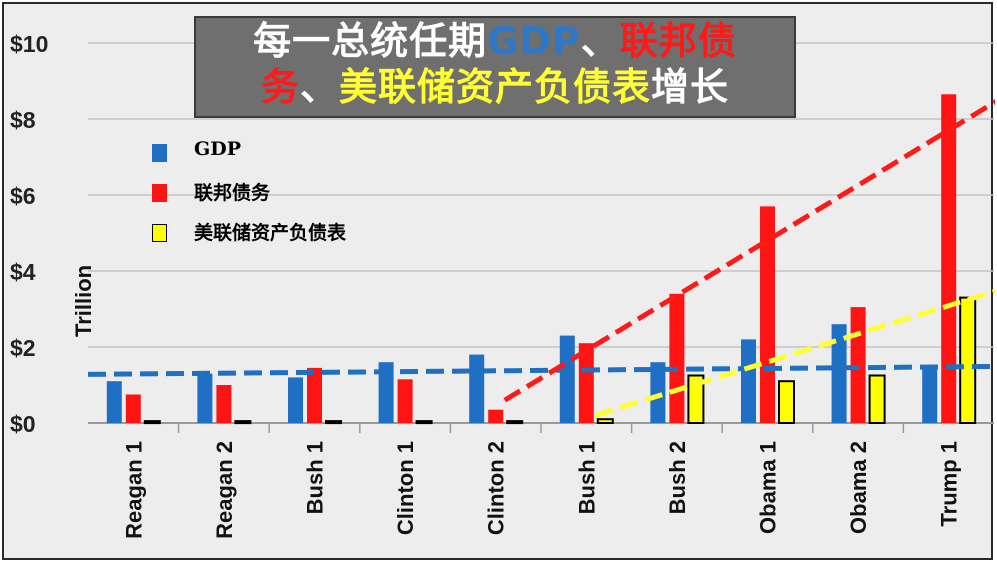  I want to click on title-segment: 务, so click(280, 87).